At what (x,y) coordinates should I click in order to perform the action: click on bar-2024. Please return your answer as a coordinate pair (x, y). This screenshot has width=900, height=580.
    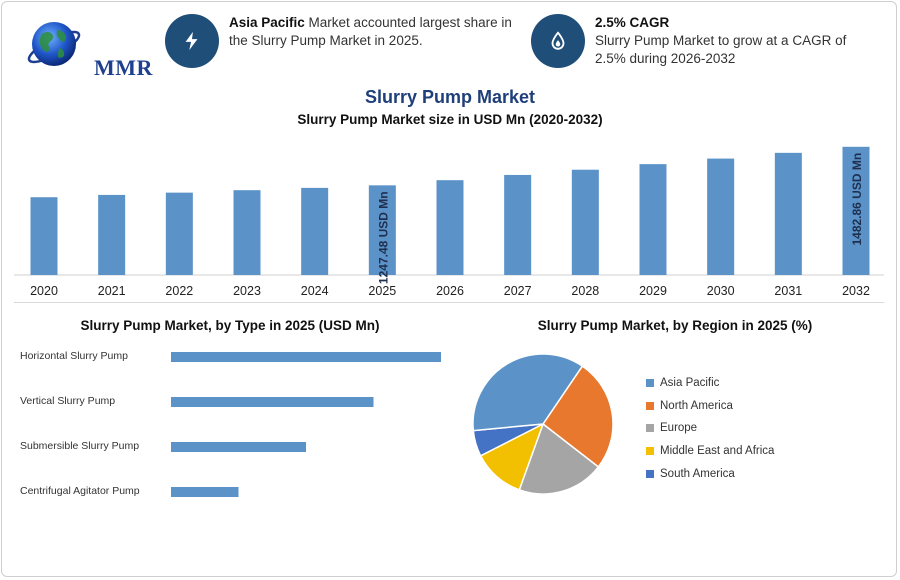
    Looking at the image, I should click on (315, 231).